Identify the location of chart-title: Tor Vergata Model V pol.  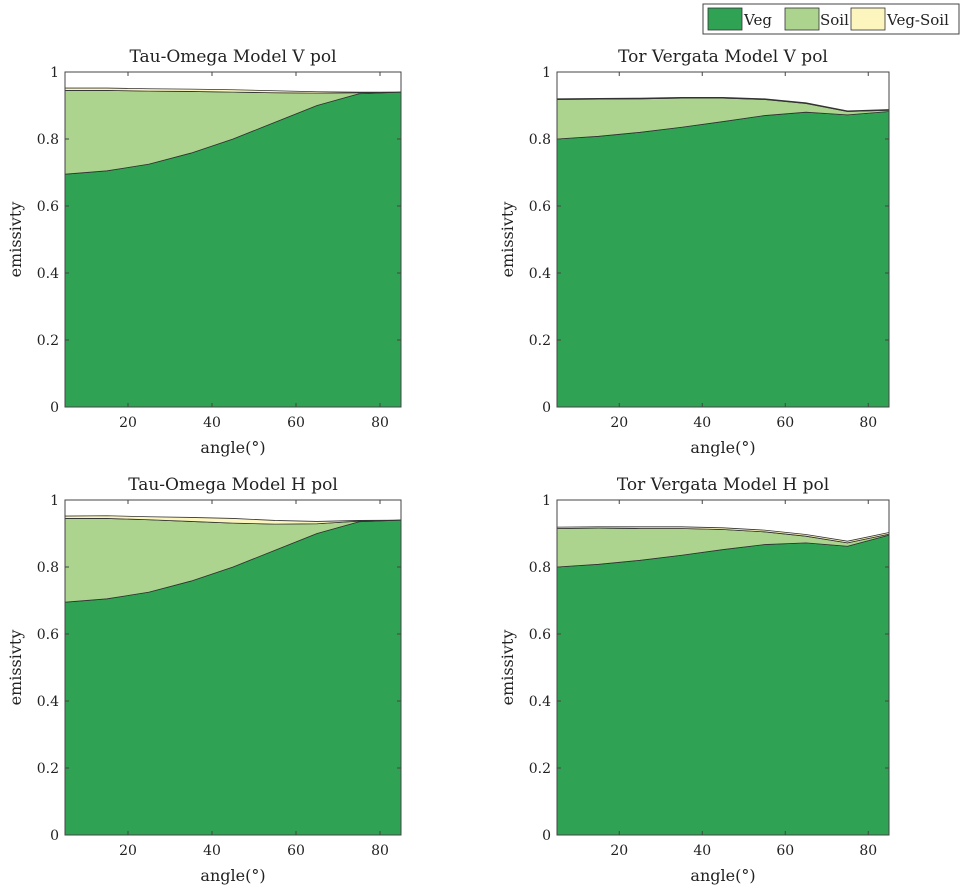
(723, 57).